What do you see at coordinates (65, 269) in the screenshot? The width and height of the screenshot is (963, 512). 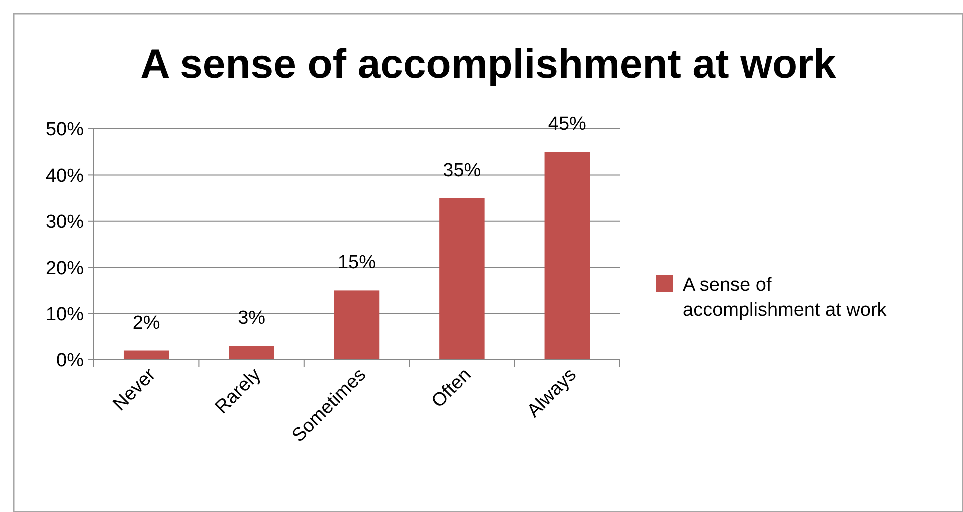 I see `y-tick-label: 20%` at bounding box center [65, 269].